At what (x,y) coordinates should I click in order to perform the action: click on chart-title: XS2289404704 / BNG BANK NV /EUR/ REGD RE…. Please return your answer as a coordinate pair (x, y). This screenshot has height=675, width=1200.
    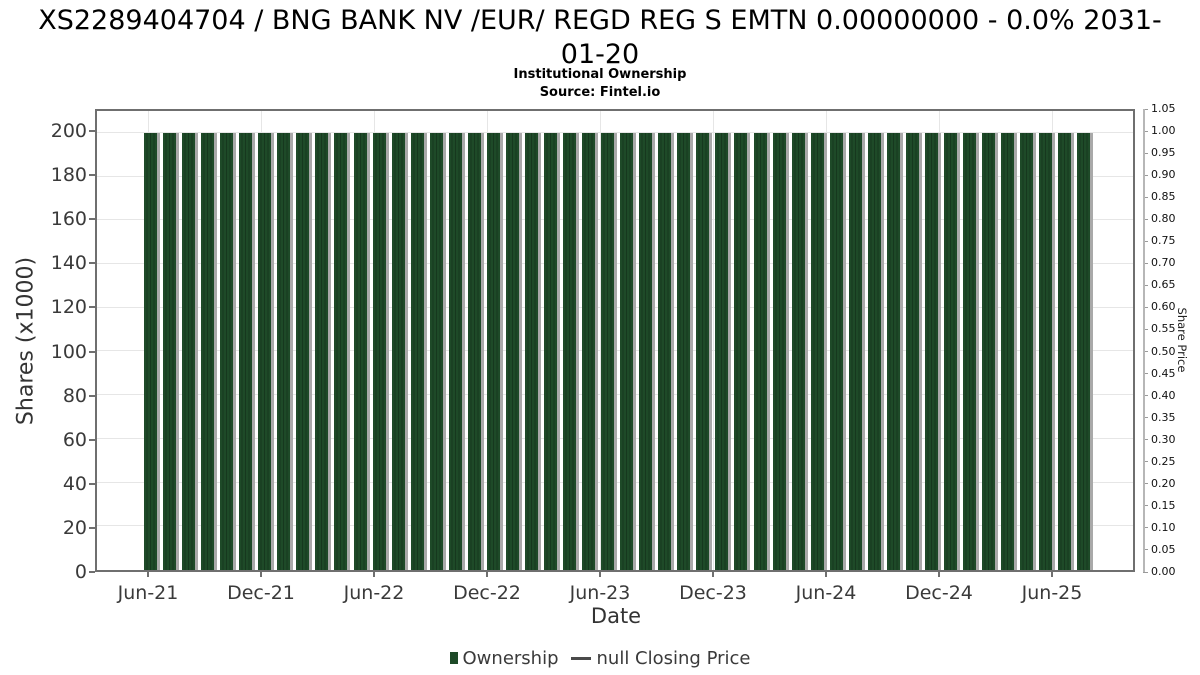
    Looking at the image, I should click on (600, 37).